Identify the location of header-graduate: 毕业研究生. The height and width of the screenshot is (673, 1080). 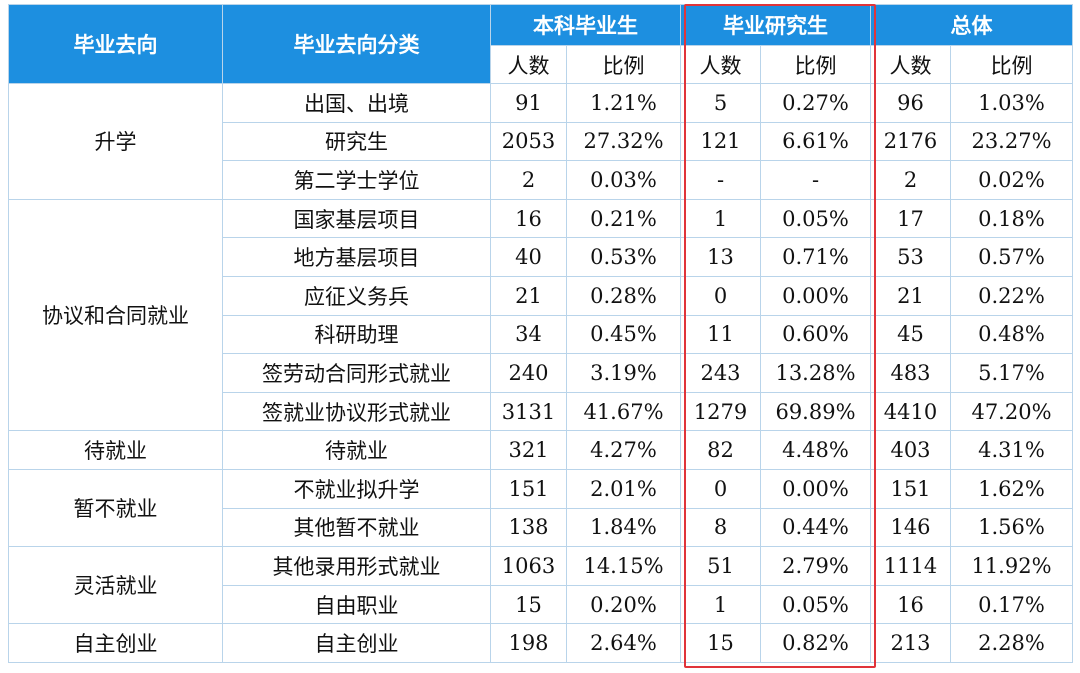
(775, 25).